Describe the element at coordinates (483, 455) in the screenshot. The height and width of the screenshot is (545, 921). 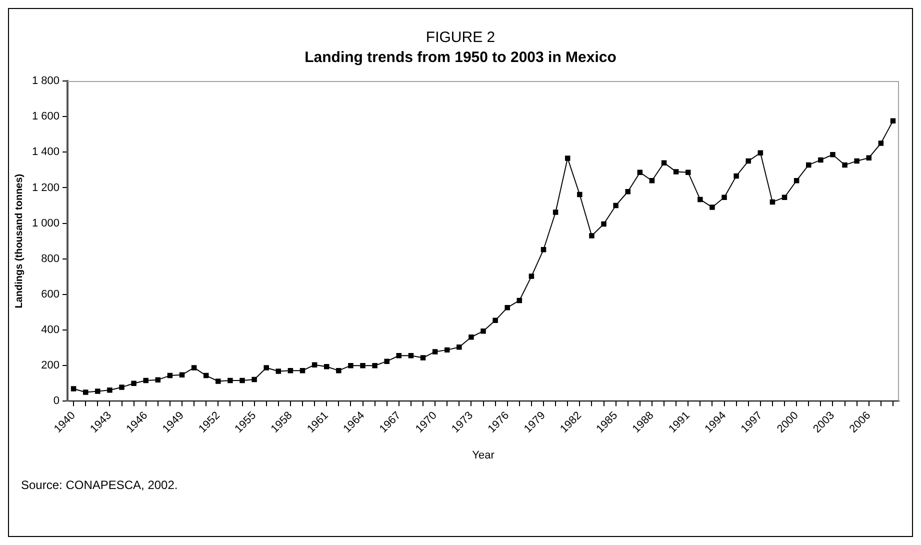
I see `x-axis-title: Year` at that location.